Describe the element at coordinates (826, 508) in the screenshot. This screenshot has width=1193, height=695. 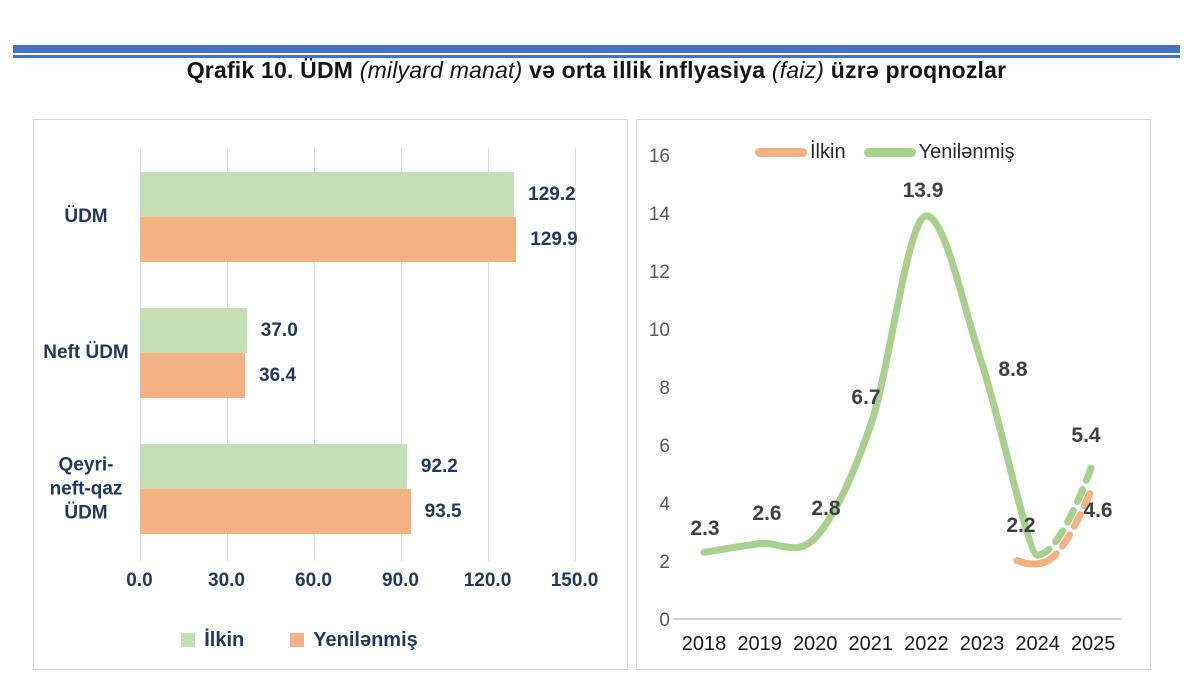
I see `data-label-yenilenmis: 2.8` at that location.